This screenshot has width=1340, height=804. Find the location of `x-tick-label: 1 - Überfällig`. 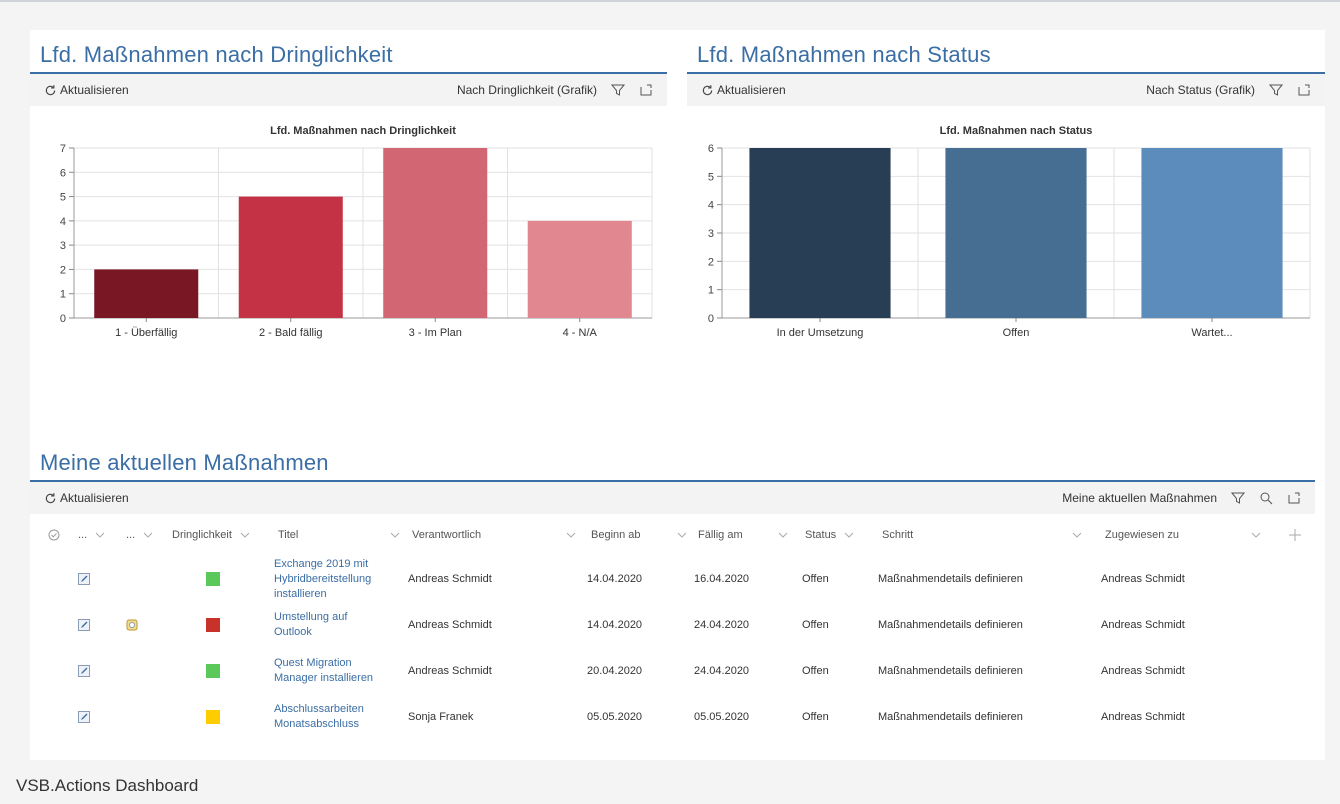

x-tick-label: 1 - Überfällig is located at coordinates (146, 333).